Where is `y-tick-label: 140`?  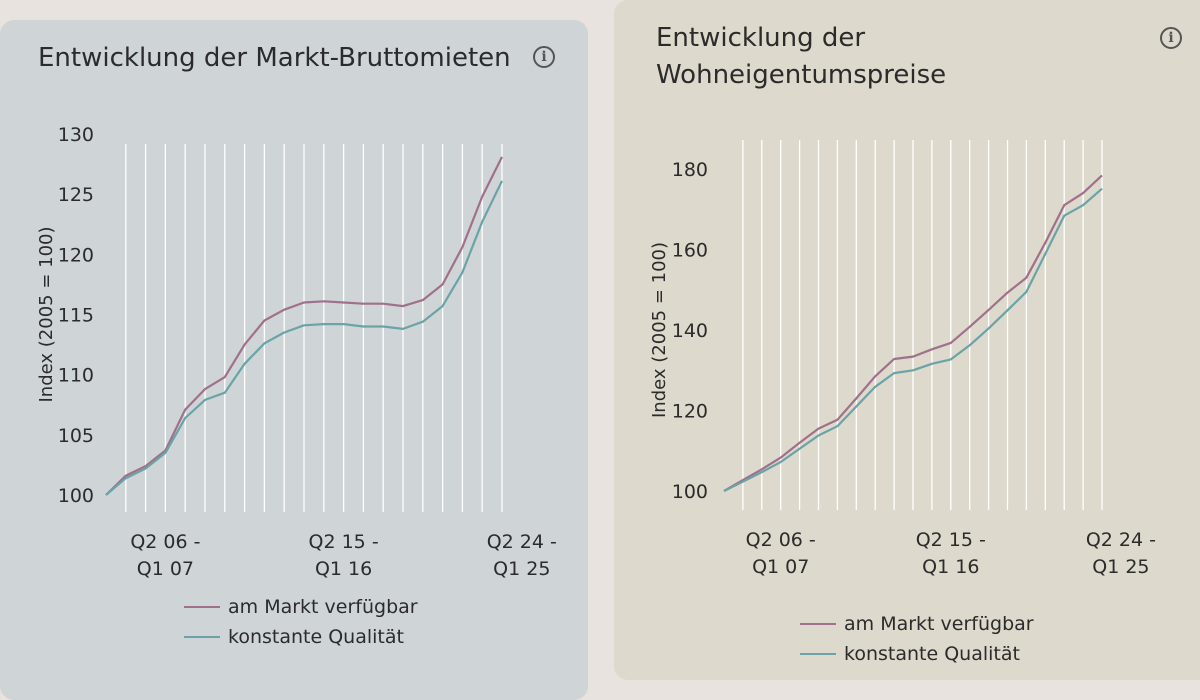
y-tick-label: 140 is located at coordinates (690, 331).